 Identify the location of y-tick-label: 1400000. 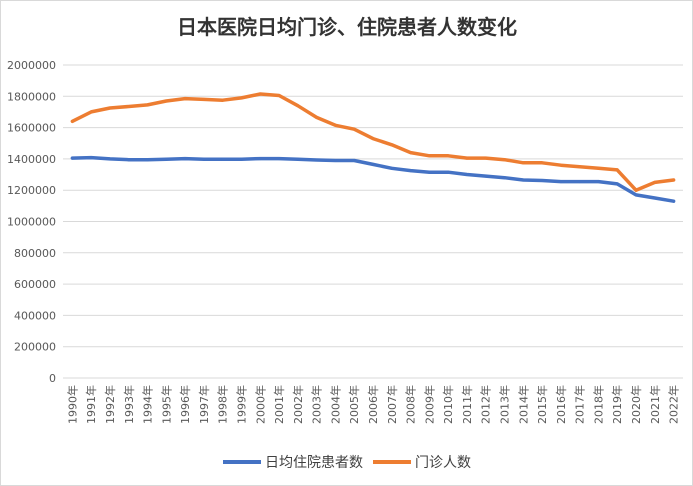
(31, 159).